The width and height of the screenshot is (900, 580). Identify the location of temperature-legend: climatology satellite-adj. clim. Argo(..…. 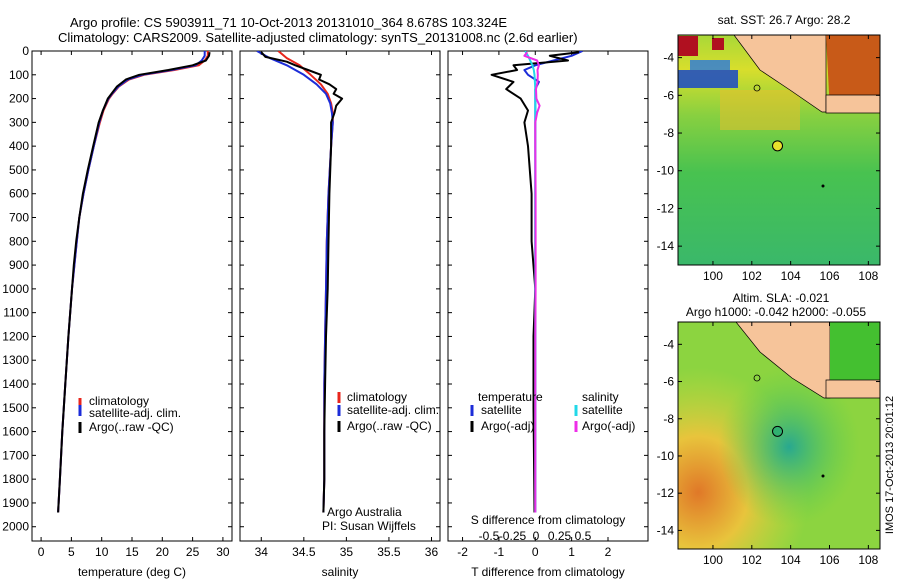
(129, 414).